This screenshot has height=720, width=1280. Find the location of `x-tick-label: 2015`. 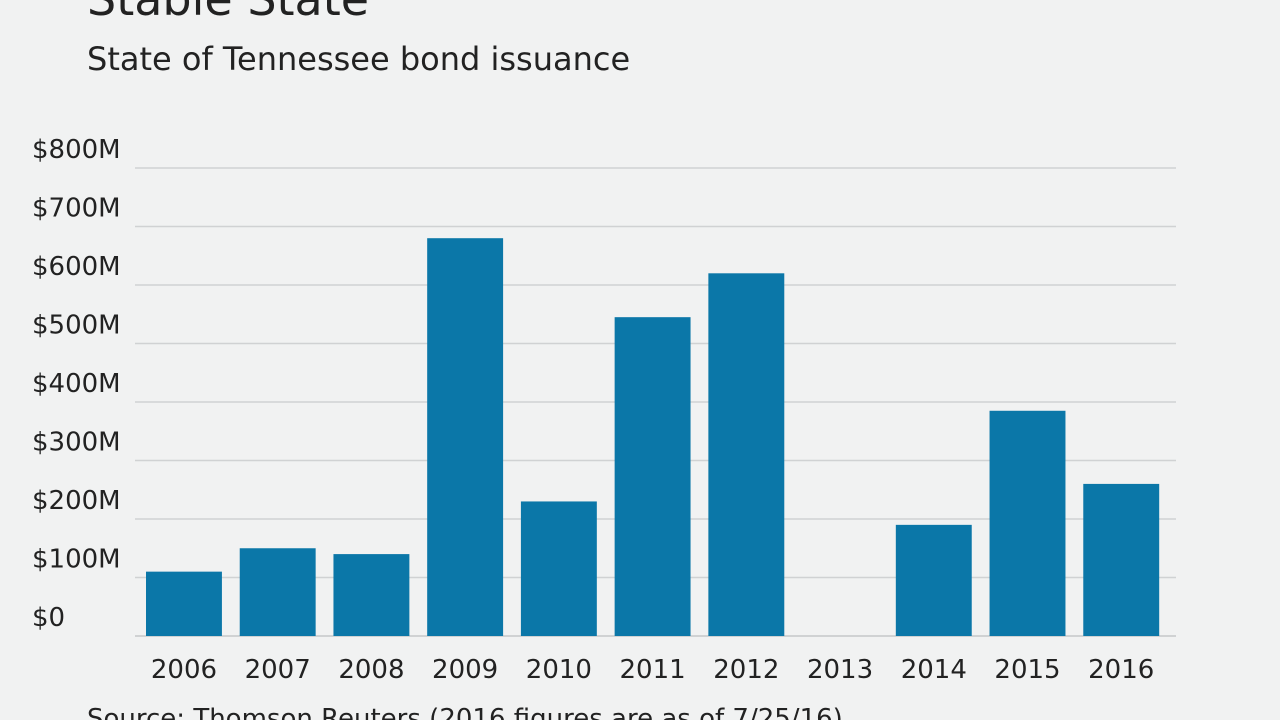

x-tick-label: 2015 is located at coordinates (1027, 670).